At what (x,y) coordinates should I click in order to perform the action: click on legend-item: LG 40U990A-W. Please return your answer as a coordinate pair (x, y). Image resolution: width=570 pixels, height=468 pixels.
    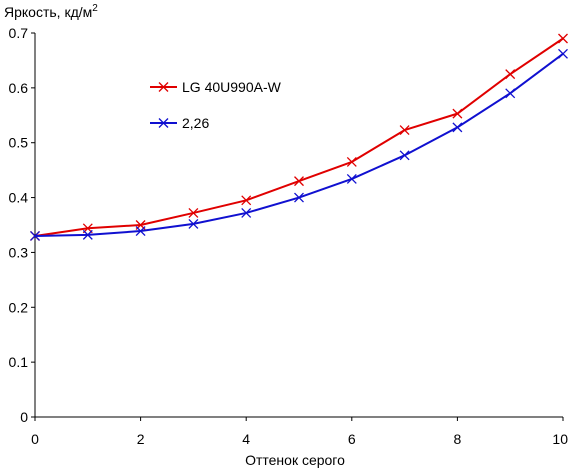
    Looking at the image, I should click on (216, 87).